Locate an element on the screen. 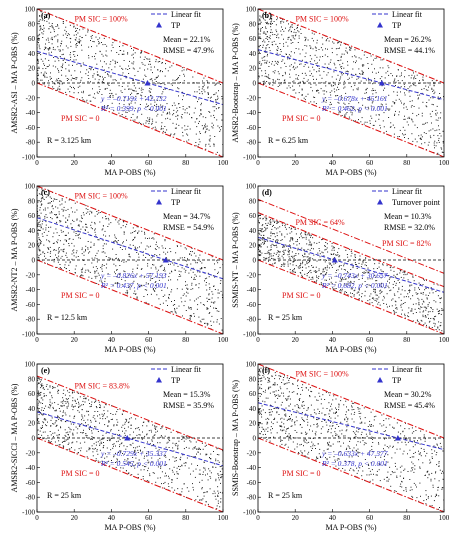 This screenshot has height=550, width=459. y-tick-label: 20 is located at coordinates (32, 424).